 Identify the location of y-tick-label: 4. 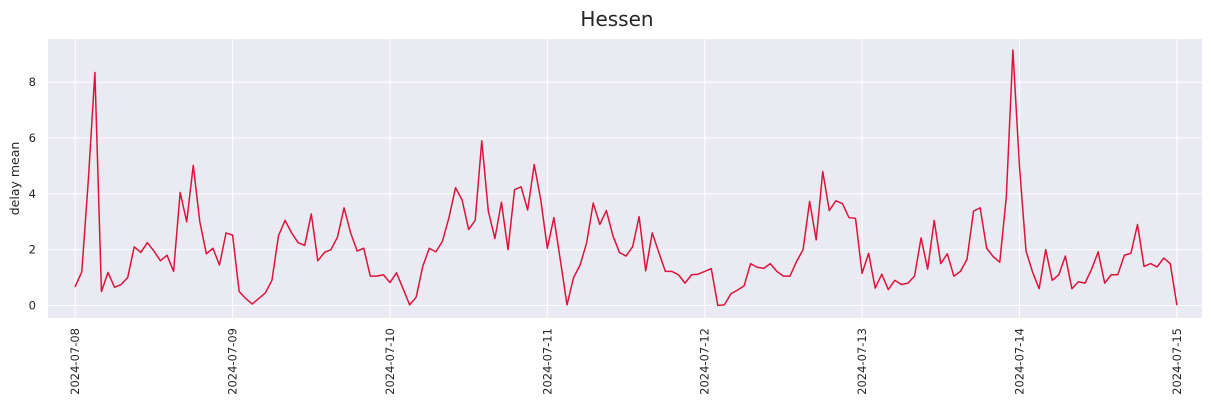
(32, 194).